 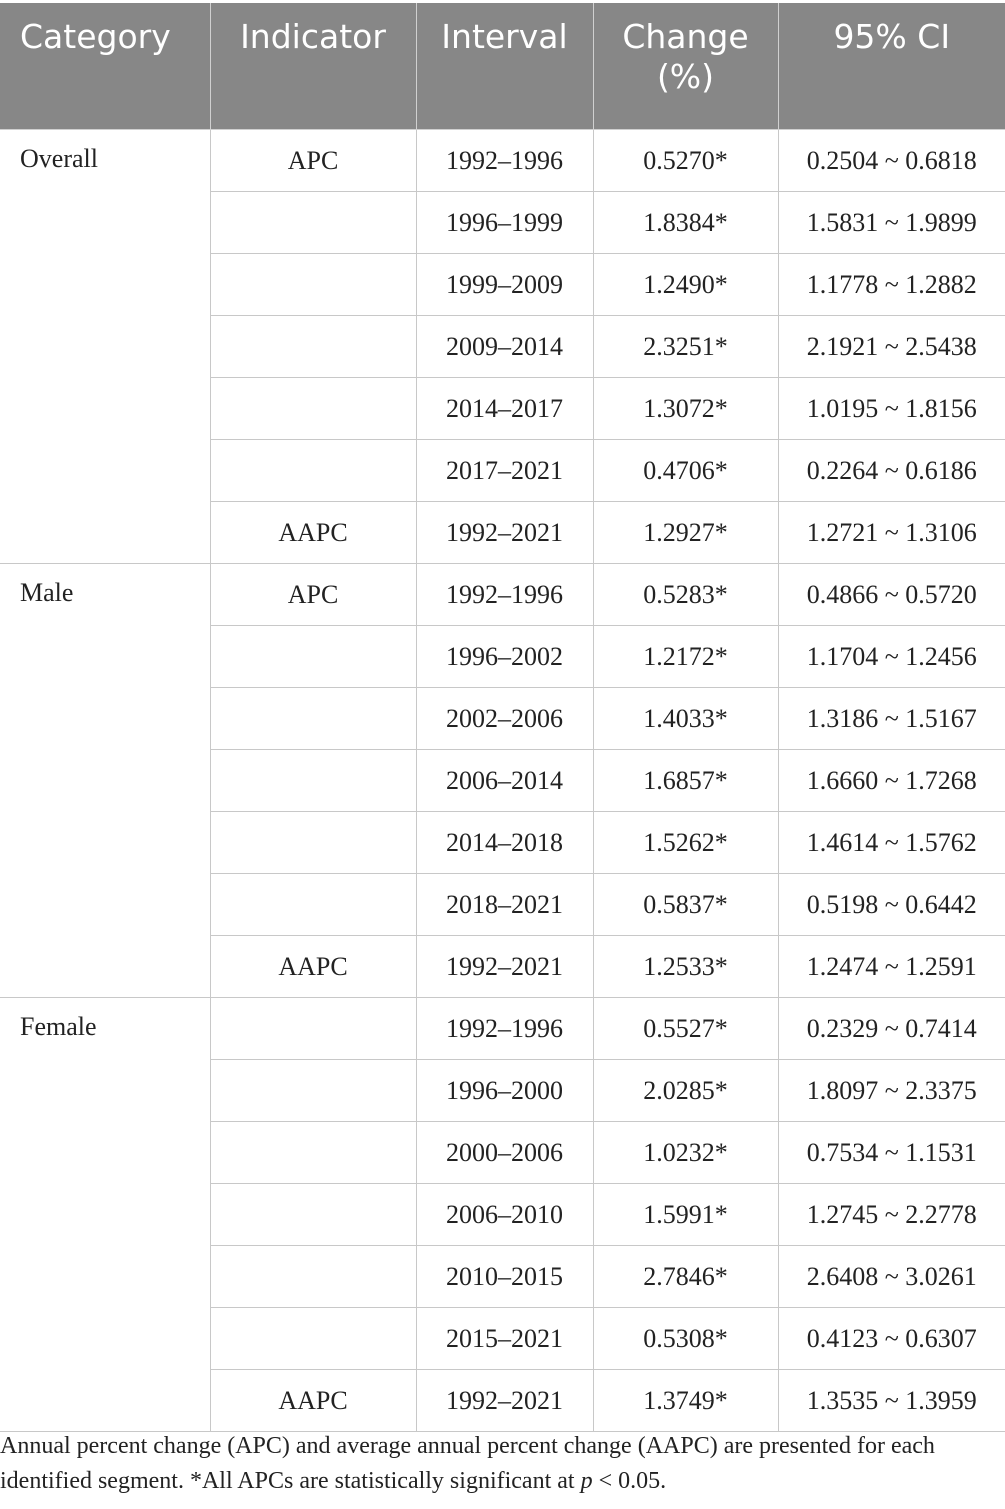 What do you see at coordinates (891, 1276) in the screenshot?
I see `ci-cell: 2.6408 ~ 3.0261` at bounding box center [891, 1276].